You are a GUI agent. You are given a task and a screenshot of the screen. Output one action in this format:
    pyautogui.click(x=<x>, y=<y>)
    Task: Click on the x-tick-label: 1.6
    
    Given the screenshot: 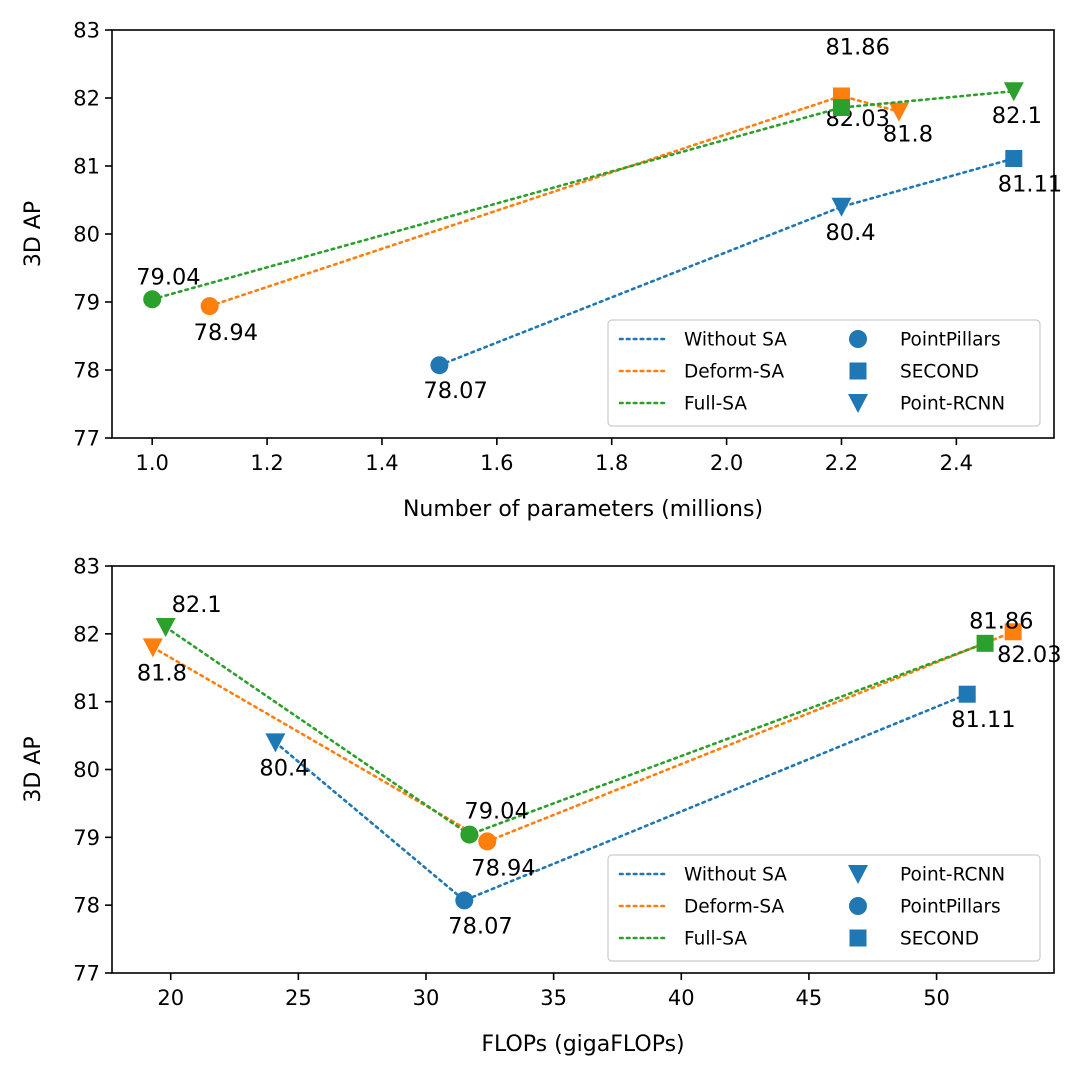 What is the action you would take?
    pyautogui.click(x=496, y=463)
    